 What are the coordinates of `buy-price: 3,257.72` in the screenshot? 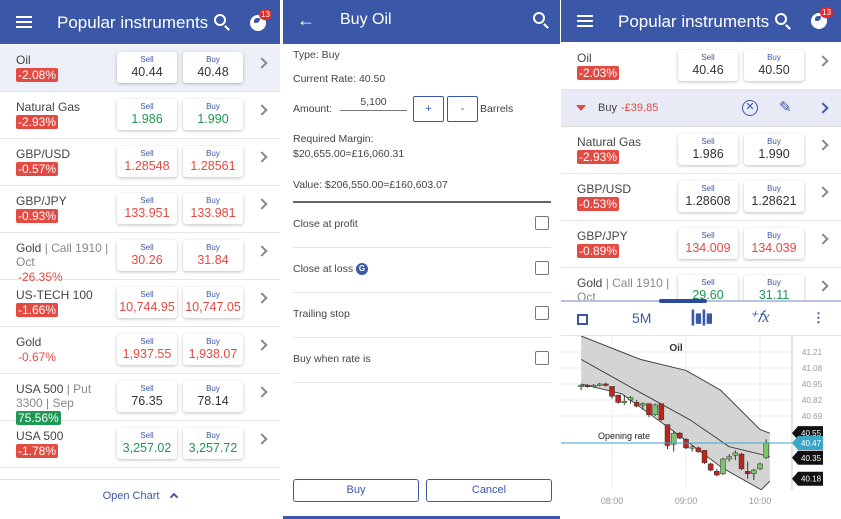 It's located at (213, 448).